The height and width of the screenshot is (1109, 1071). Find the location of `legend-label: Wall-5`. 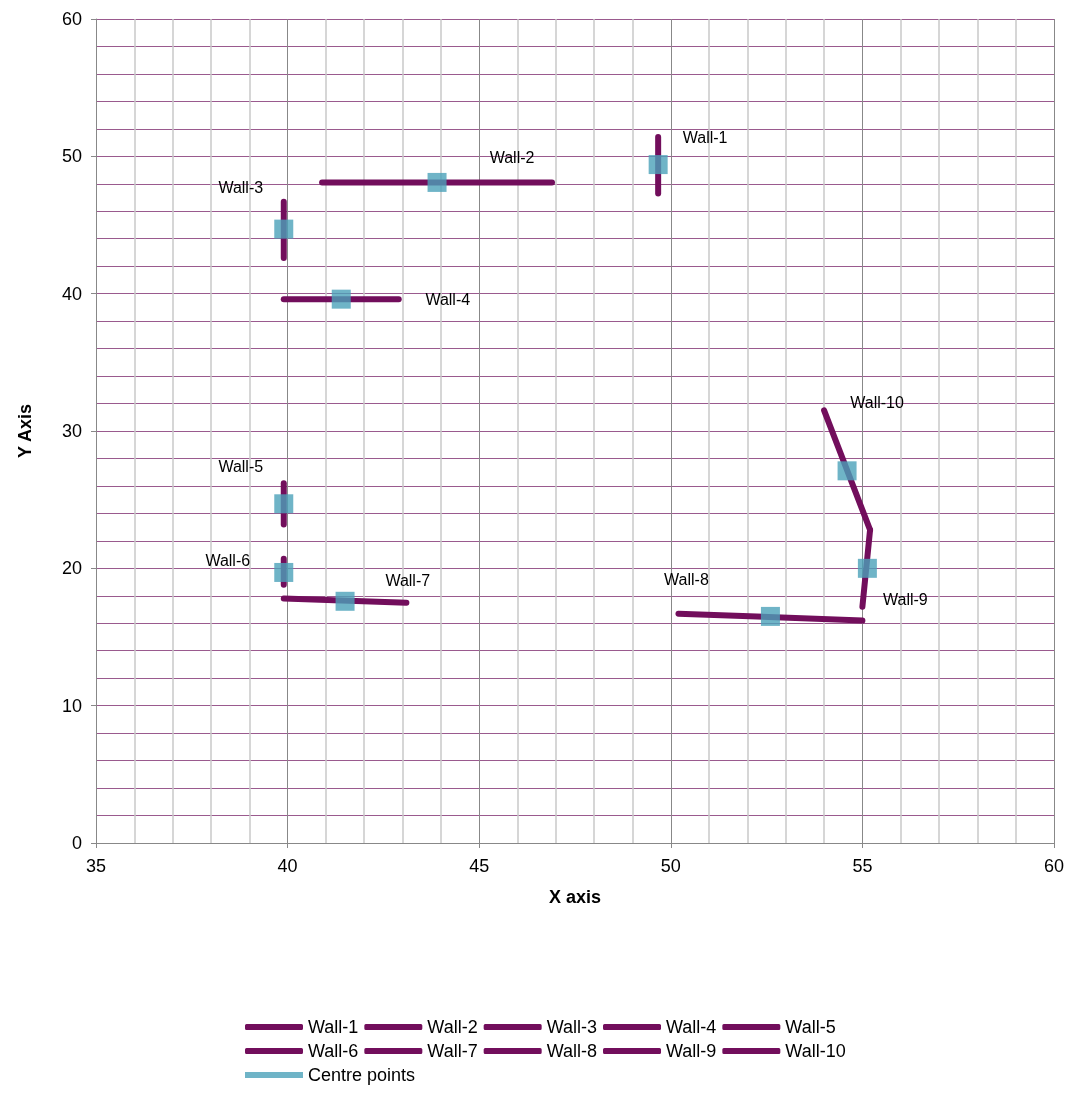

legend-label: Wall-5 is located at coordinates (810, 1027).